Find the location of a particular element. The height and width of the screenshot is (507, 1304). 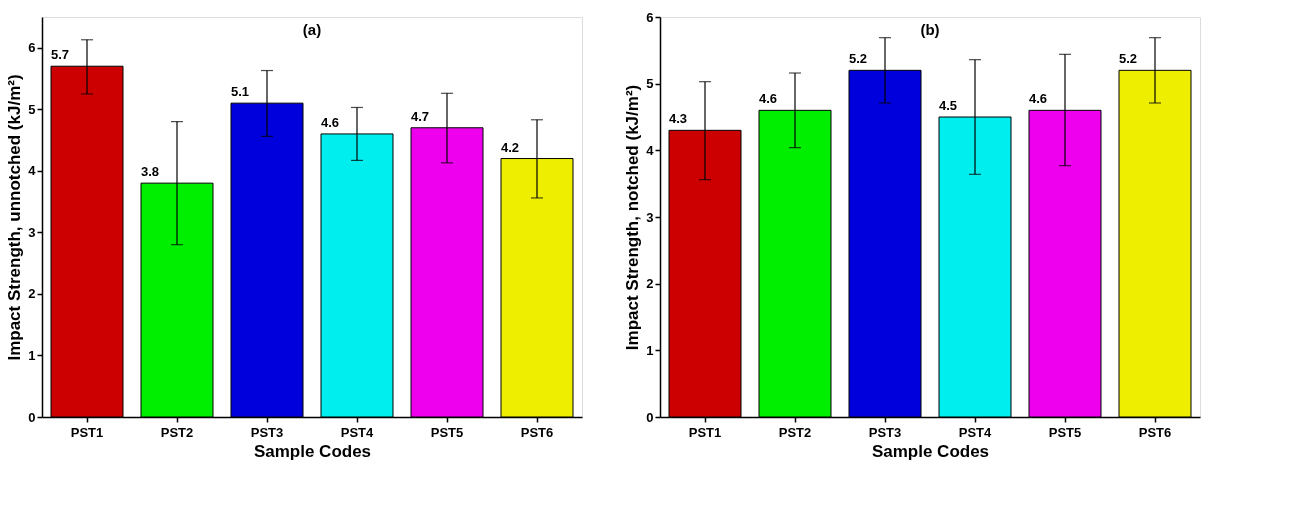

y-axis-title: Impact Strength, unnotched (kJ/m²) is located at coordinates (15, 217).